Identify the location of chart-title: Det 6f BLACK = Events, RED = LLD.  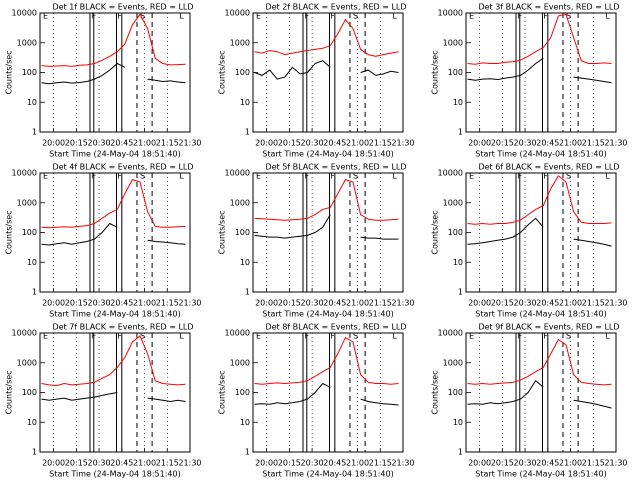
(548, 167).